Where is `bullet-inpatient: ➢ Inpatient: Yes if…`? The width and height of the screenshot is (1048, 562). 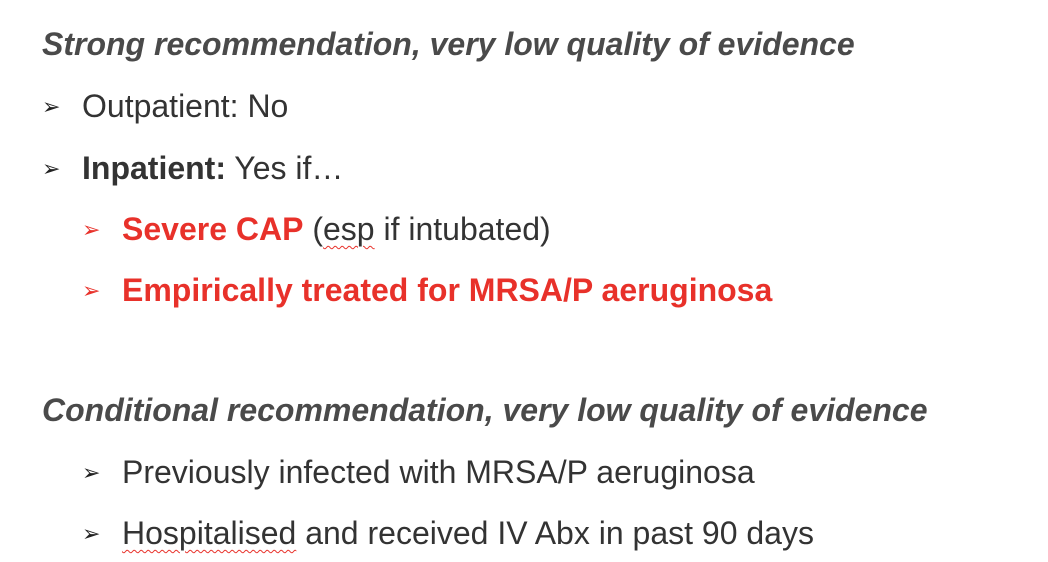
bullet-inpatient: ➢ Inpatient: Yes if… is located at coordinates (192, 168).